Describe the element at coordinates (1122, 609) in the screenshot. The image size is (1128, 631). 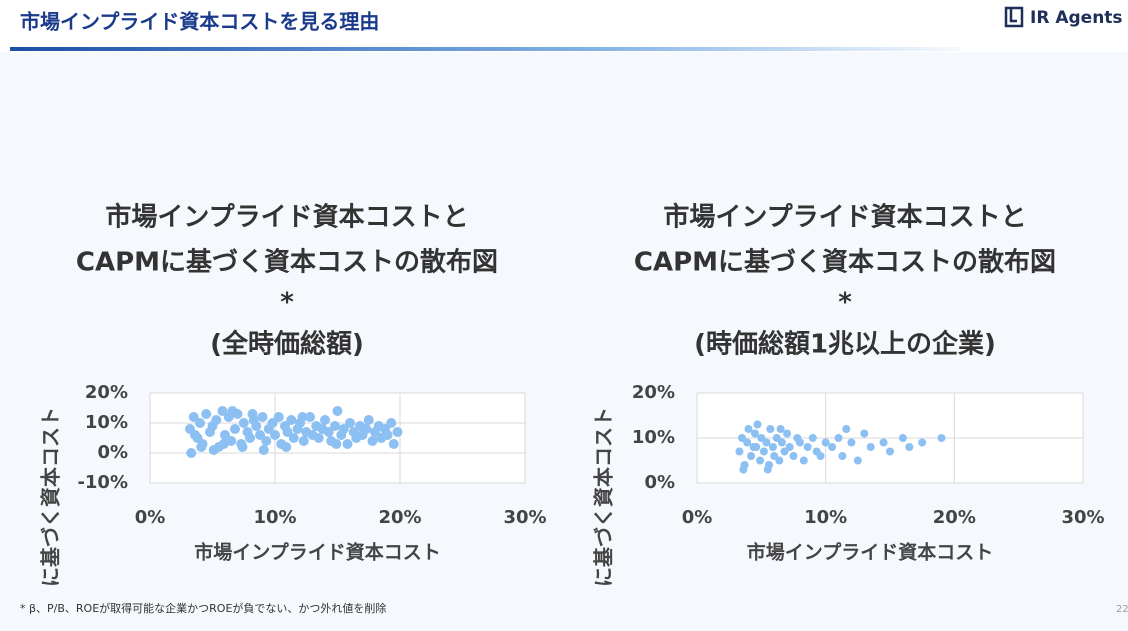
I see `page-number: 22` at that location.